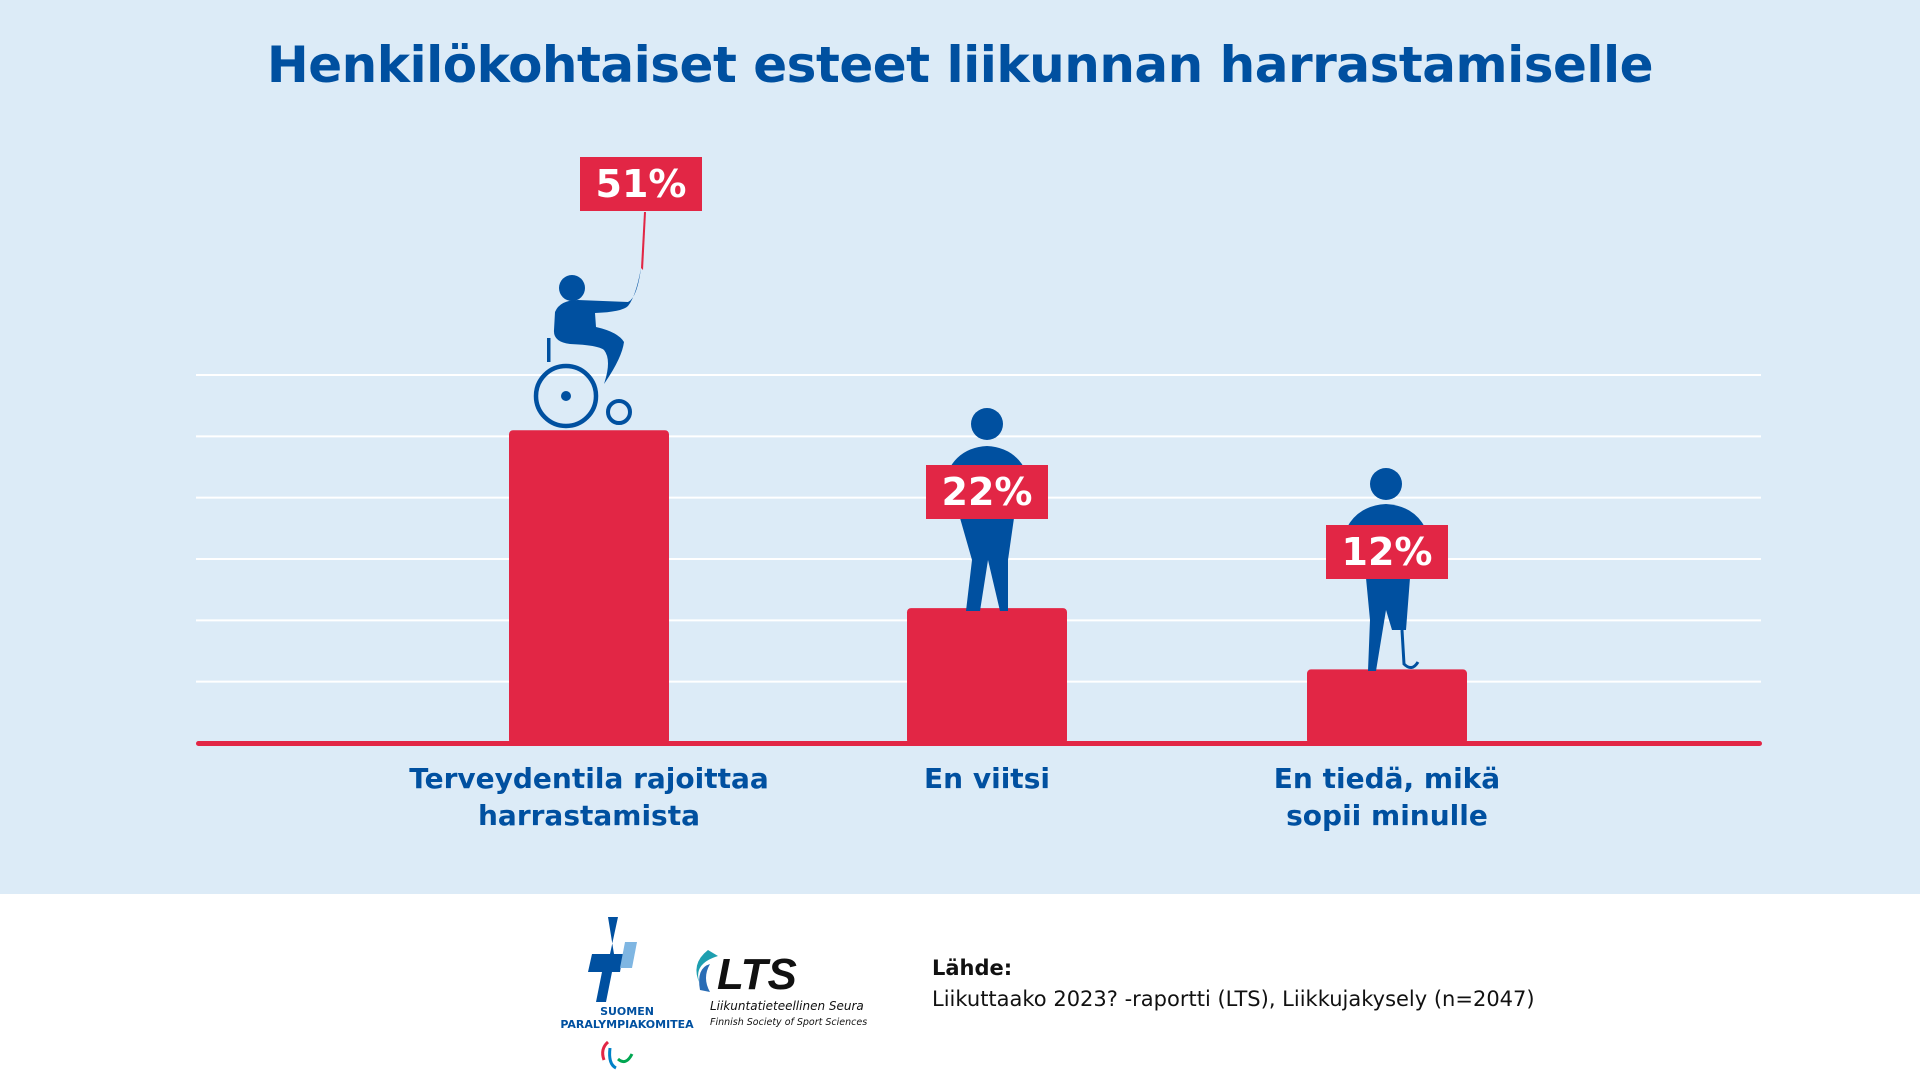 Image resolution: width=1920 pixels, height=1080 pixels. I want to click on data-label-1: 22%, so click(987, 492).